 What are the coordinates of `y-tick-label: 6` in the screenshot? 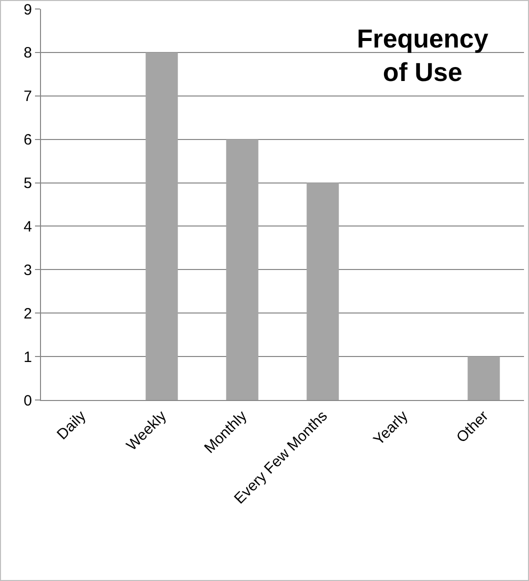 It's located at (28, 140).